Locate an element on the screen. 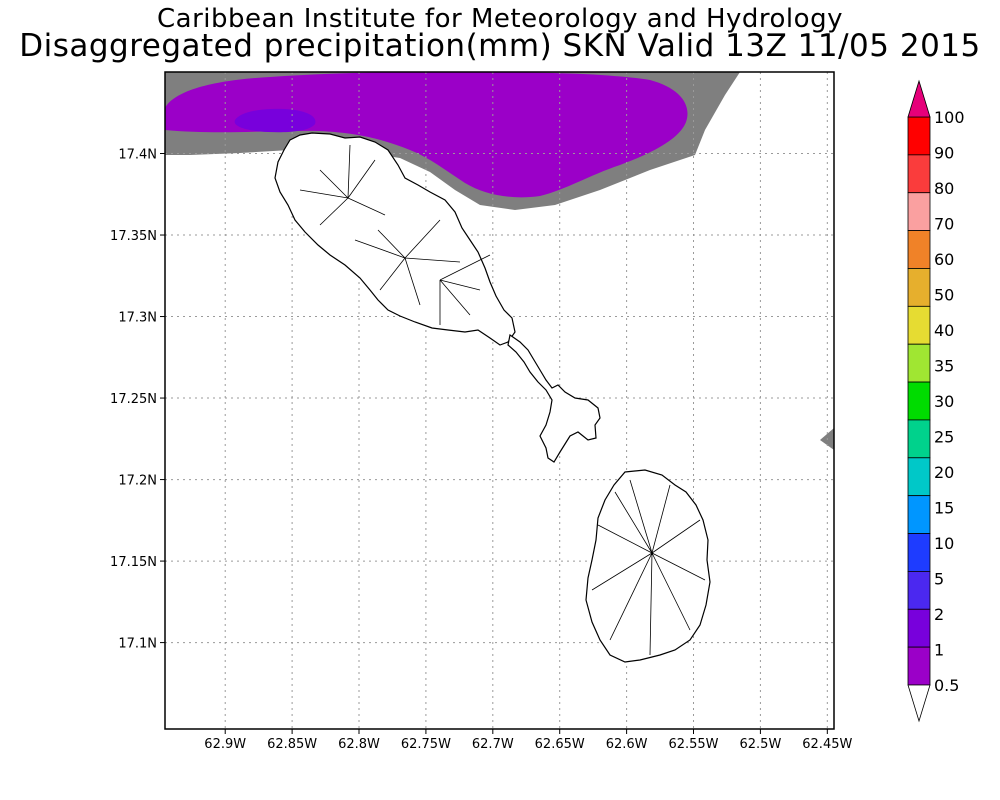  y-tick-label: 17.2N is located at coordinates (137, 481).